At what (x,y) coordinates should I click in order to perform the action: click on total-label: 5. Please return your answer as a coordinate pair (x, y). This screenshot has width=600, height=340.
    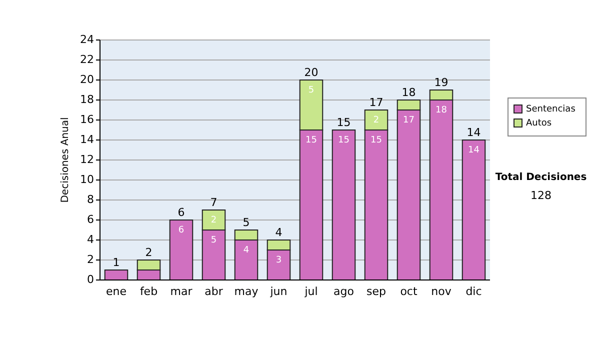
    Looking at the image, I should click on (246, 222).